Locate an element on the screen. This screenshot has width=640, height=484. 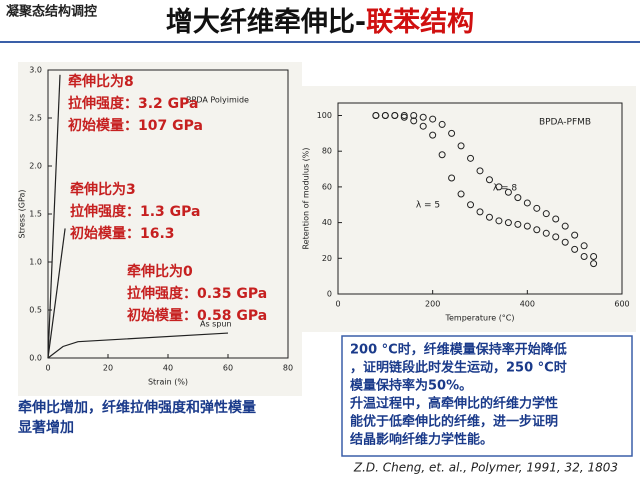
y-tick-label: 80 is located at coordinates (327, 151).